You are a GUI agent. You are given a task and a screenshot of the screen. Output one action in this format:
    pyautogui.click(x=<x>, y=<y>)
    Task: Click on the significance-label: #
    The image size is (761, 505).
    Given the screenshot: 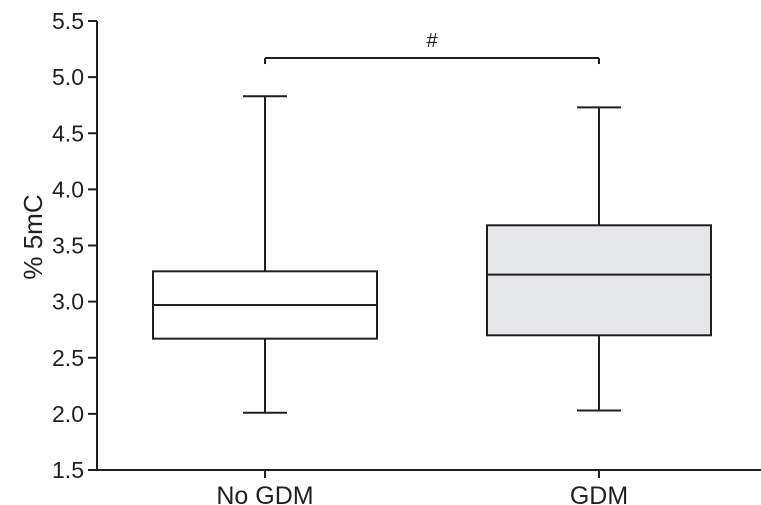 What is the action you would take?
    pyautogui.click(x=432, y=41)
    